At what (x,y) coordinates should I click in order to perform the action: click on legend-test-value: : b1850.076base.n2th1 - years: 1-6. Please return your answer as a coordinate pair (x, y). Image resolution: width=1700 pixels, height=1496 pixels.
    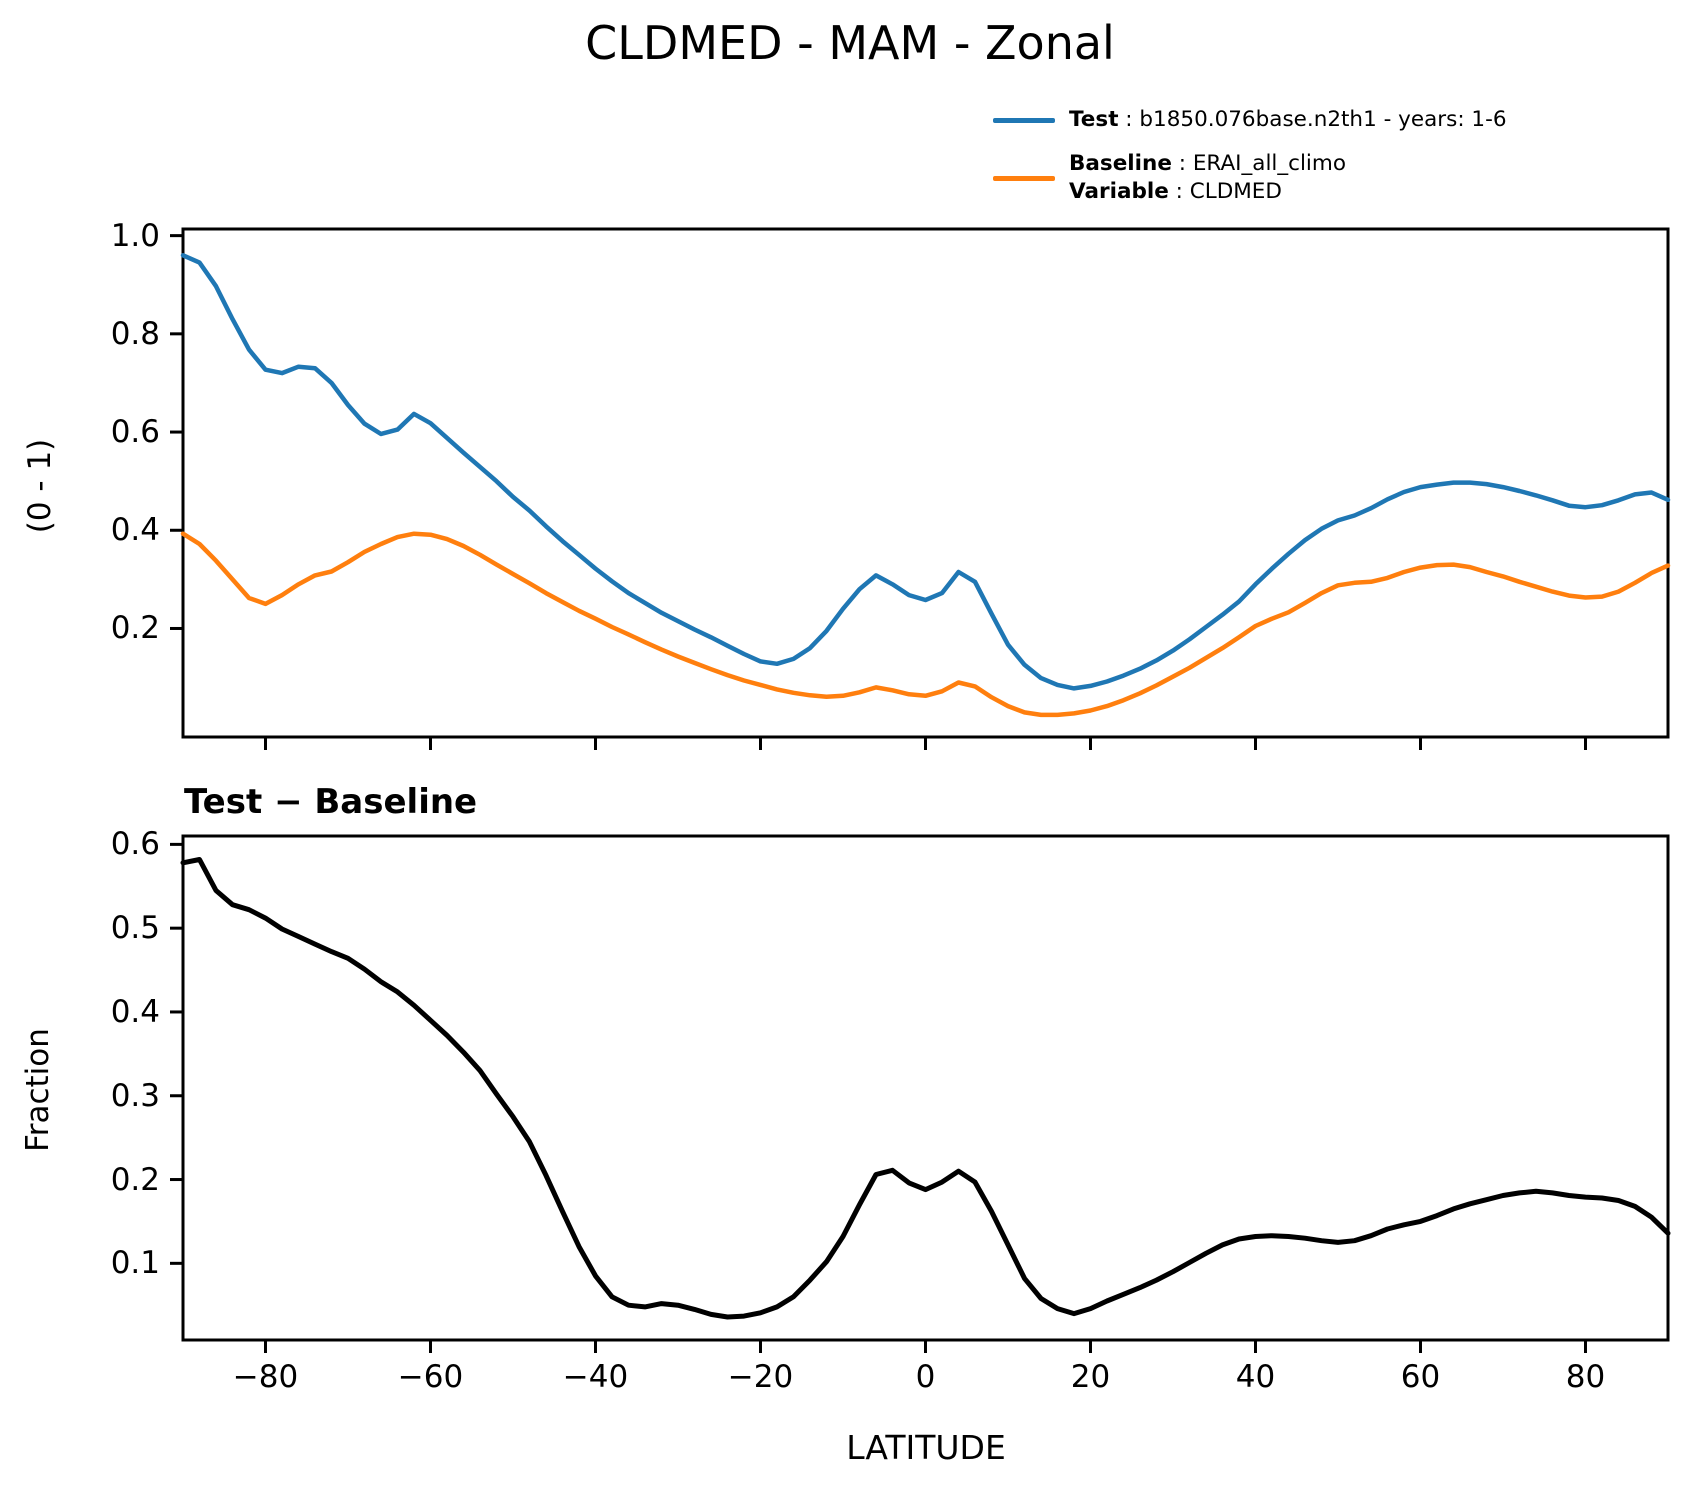
    Looking at the image, I should click on (1312, 119).